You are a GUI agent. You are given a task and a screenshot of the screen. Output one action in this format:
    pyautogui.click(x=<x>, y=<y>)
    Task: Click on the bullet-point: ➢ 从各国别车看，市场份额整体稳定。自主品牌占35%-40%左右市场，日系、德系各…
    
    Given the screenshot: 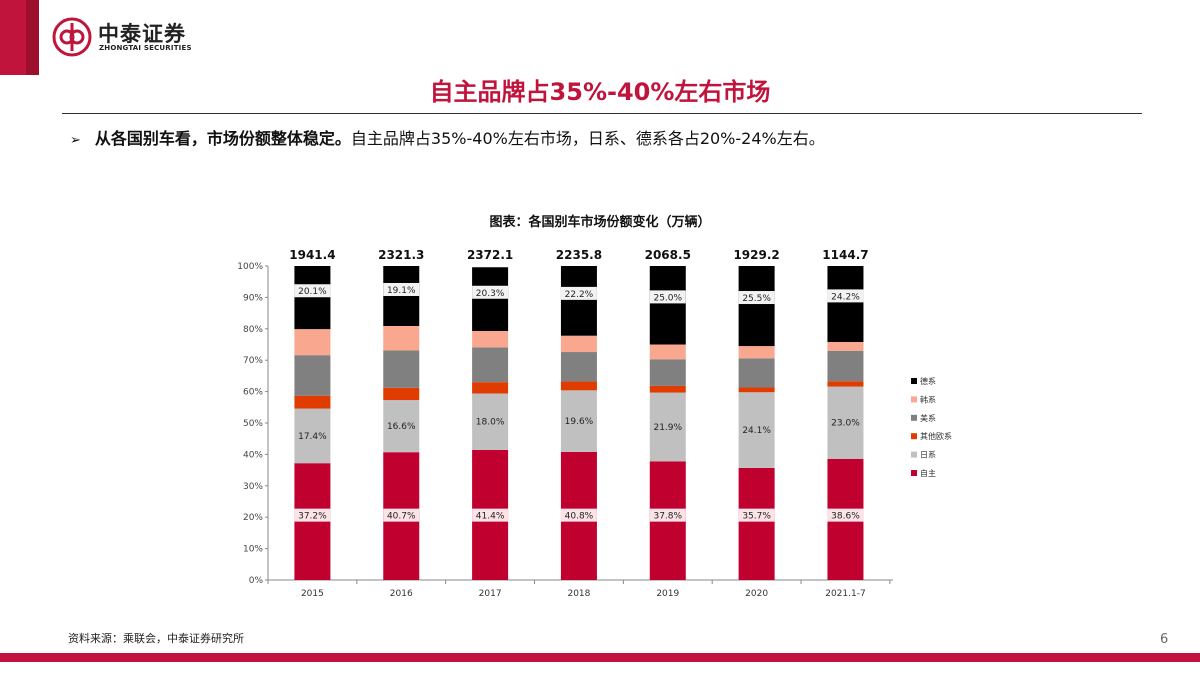 What is the action you would take?
    pyautogui.click(x=447, y=137)
    